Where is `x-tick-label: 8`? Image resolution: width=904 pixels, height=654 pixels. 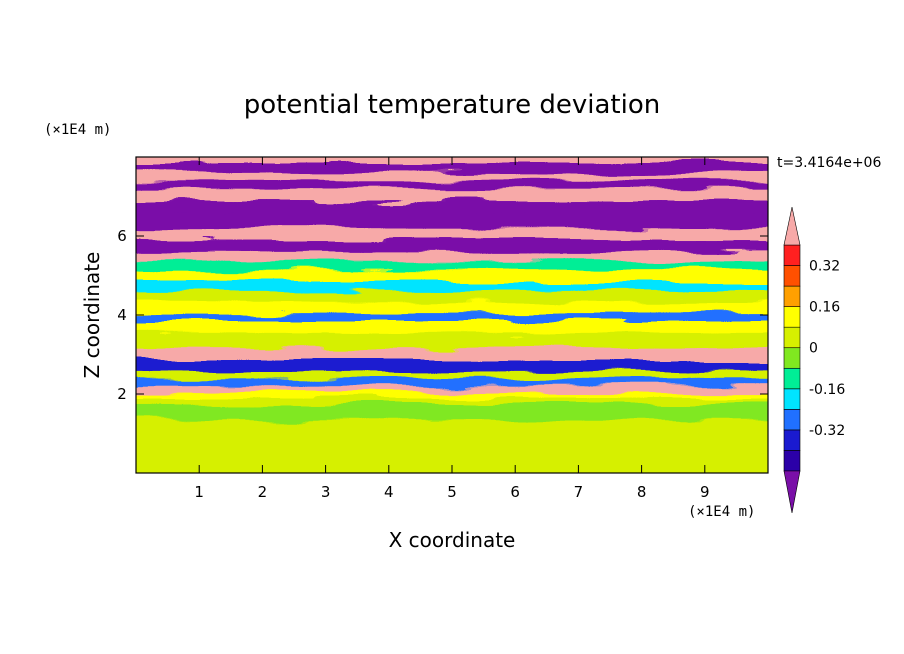 x-tick-label: 8 is located at coordinates (642, 492).